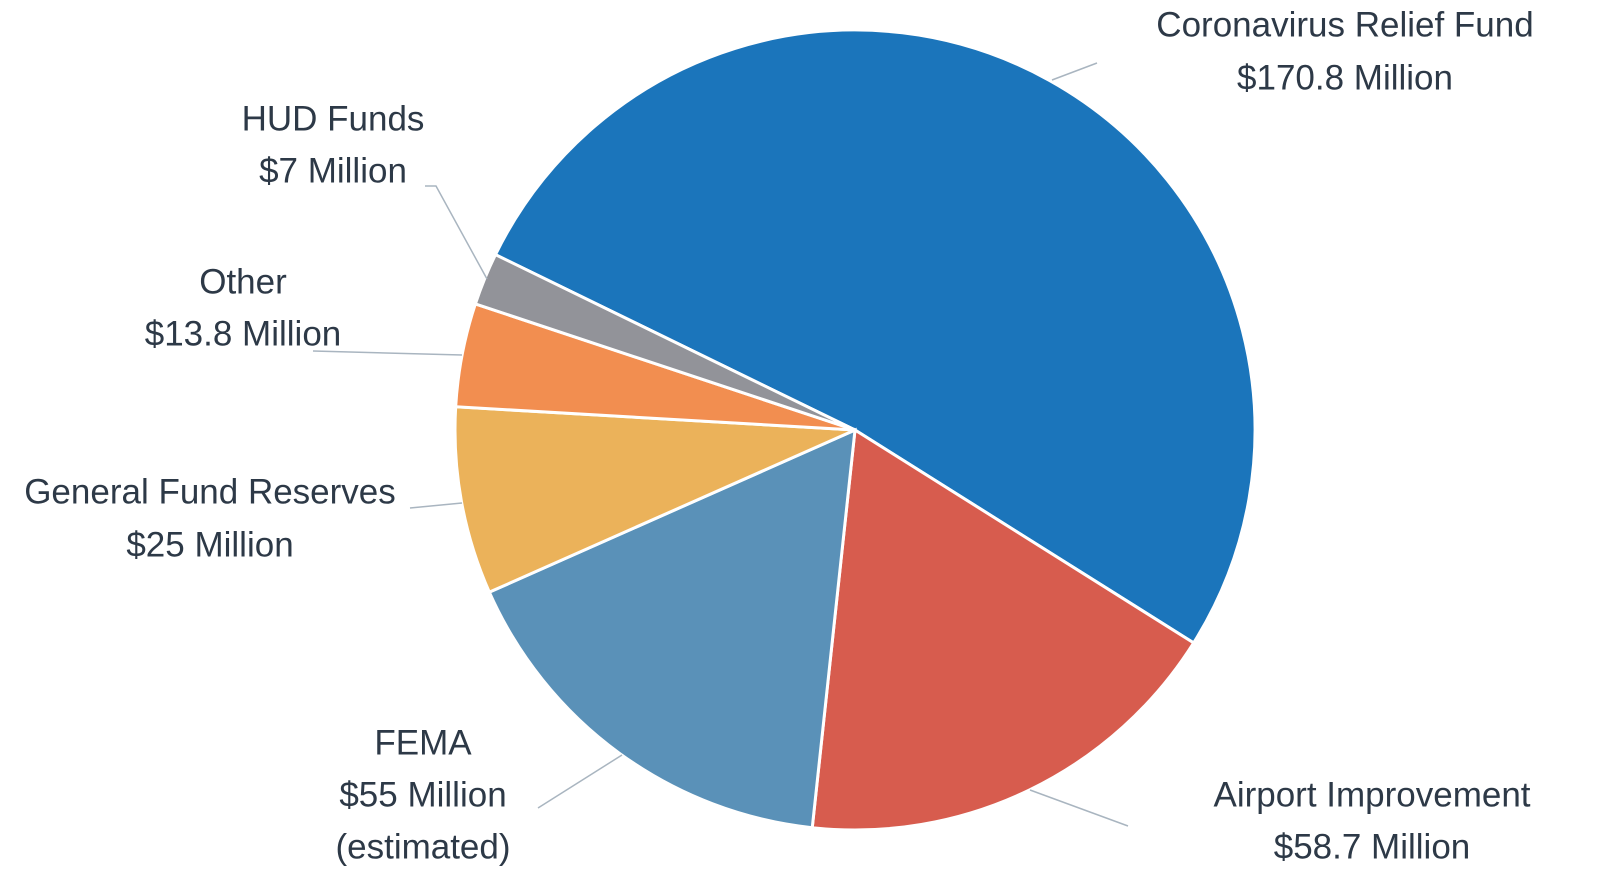 Image resolution: width=1600 pixels, height=889 pixels. Describe the element at coordinates (1344, 24) in the screenshot. I see `category-label: Coronavirus Relief Fund` at that location.